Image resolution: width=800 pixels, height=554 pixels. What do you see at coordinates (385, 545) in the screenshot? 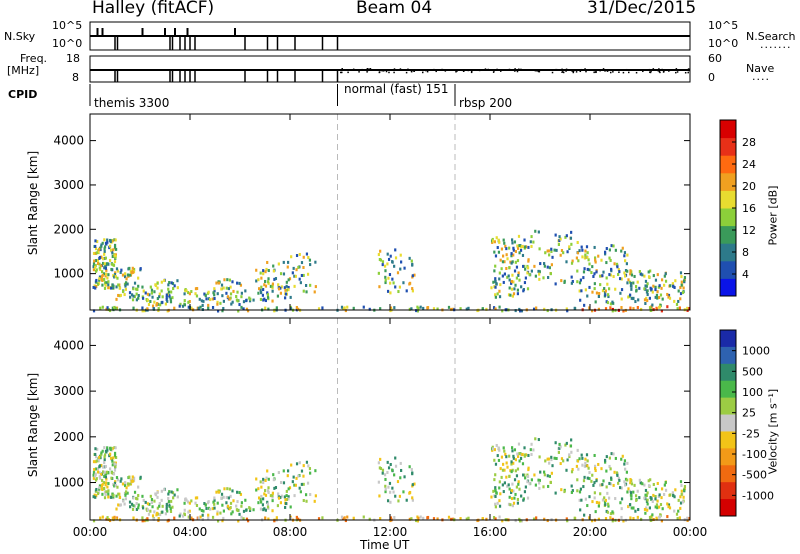
I see `xaxis-label: Time UT` at bounding box center [385, 545].